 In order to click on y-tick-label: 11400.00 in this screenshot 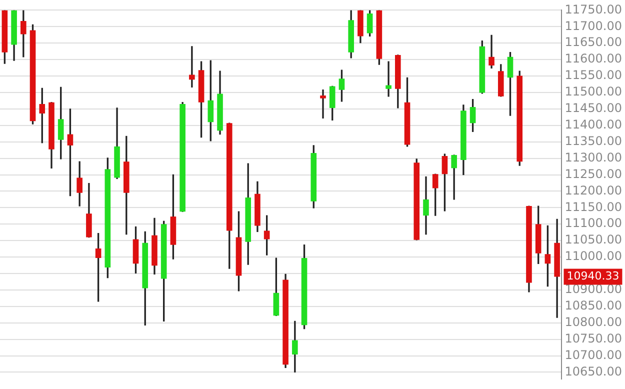, I will do `click(593, 125)`.